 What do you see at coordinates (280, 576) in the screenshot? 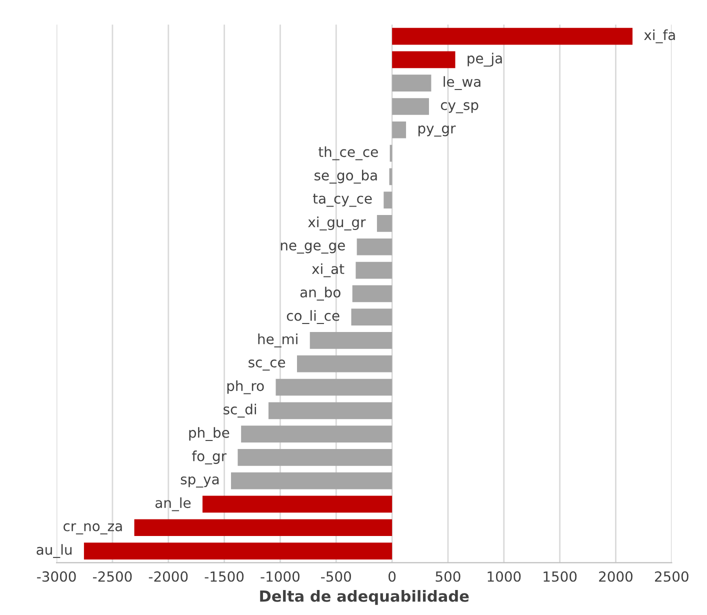
I see `x-tick-label: -1000` at bounding box center [280, 576].